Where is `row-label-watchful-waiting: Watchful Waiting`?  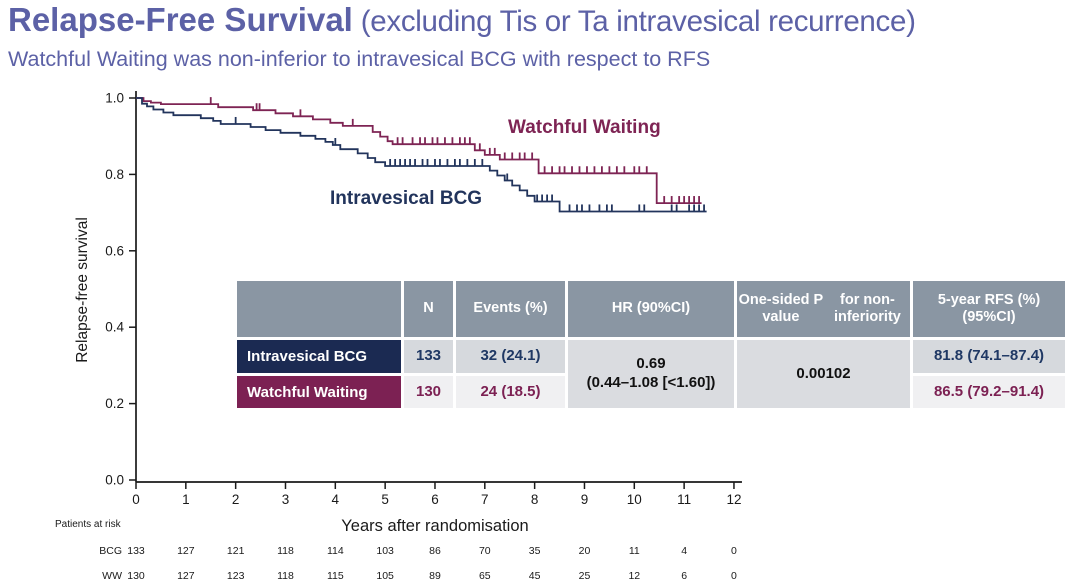 row-label-watchful-waiting: Watchful Waiting is located at coordinates (319, 392).